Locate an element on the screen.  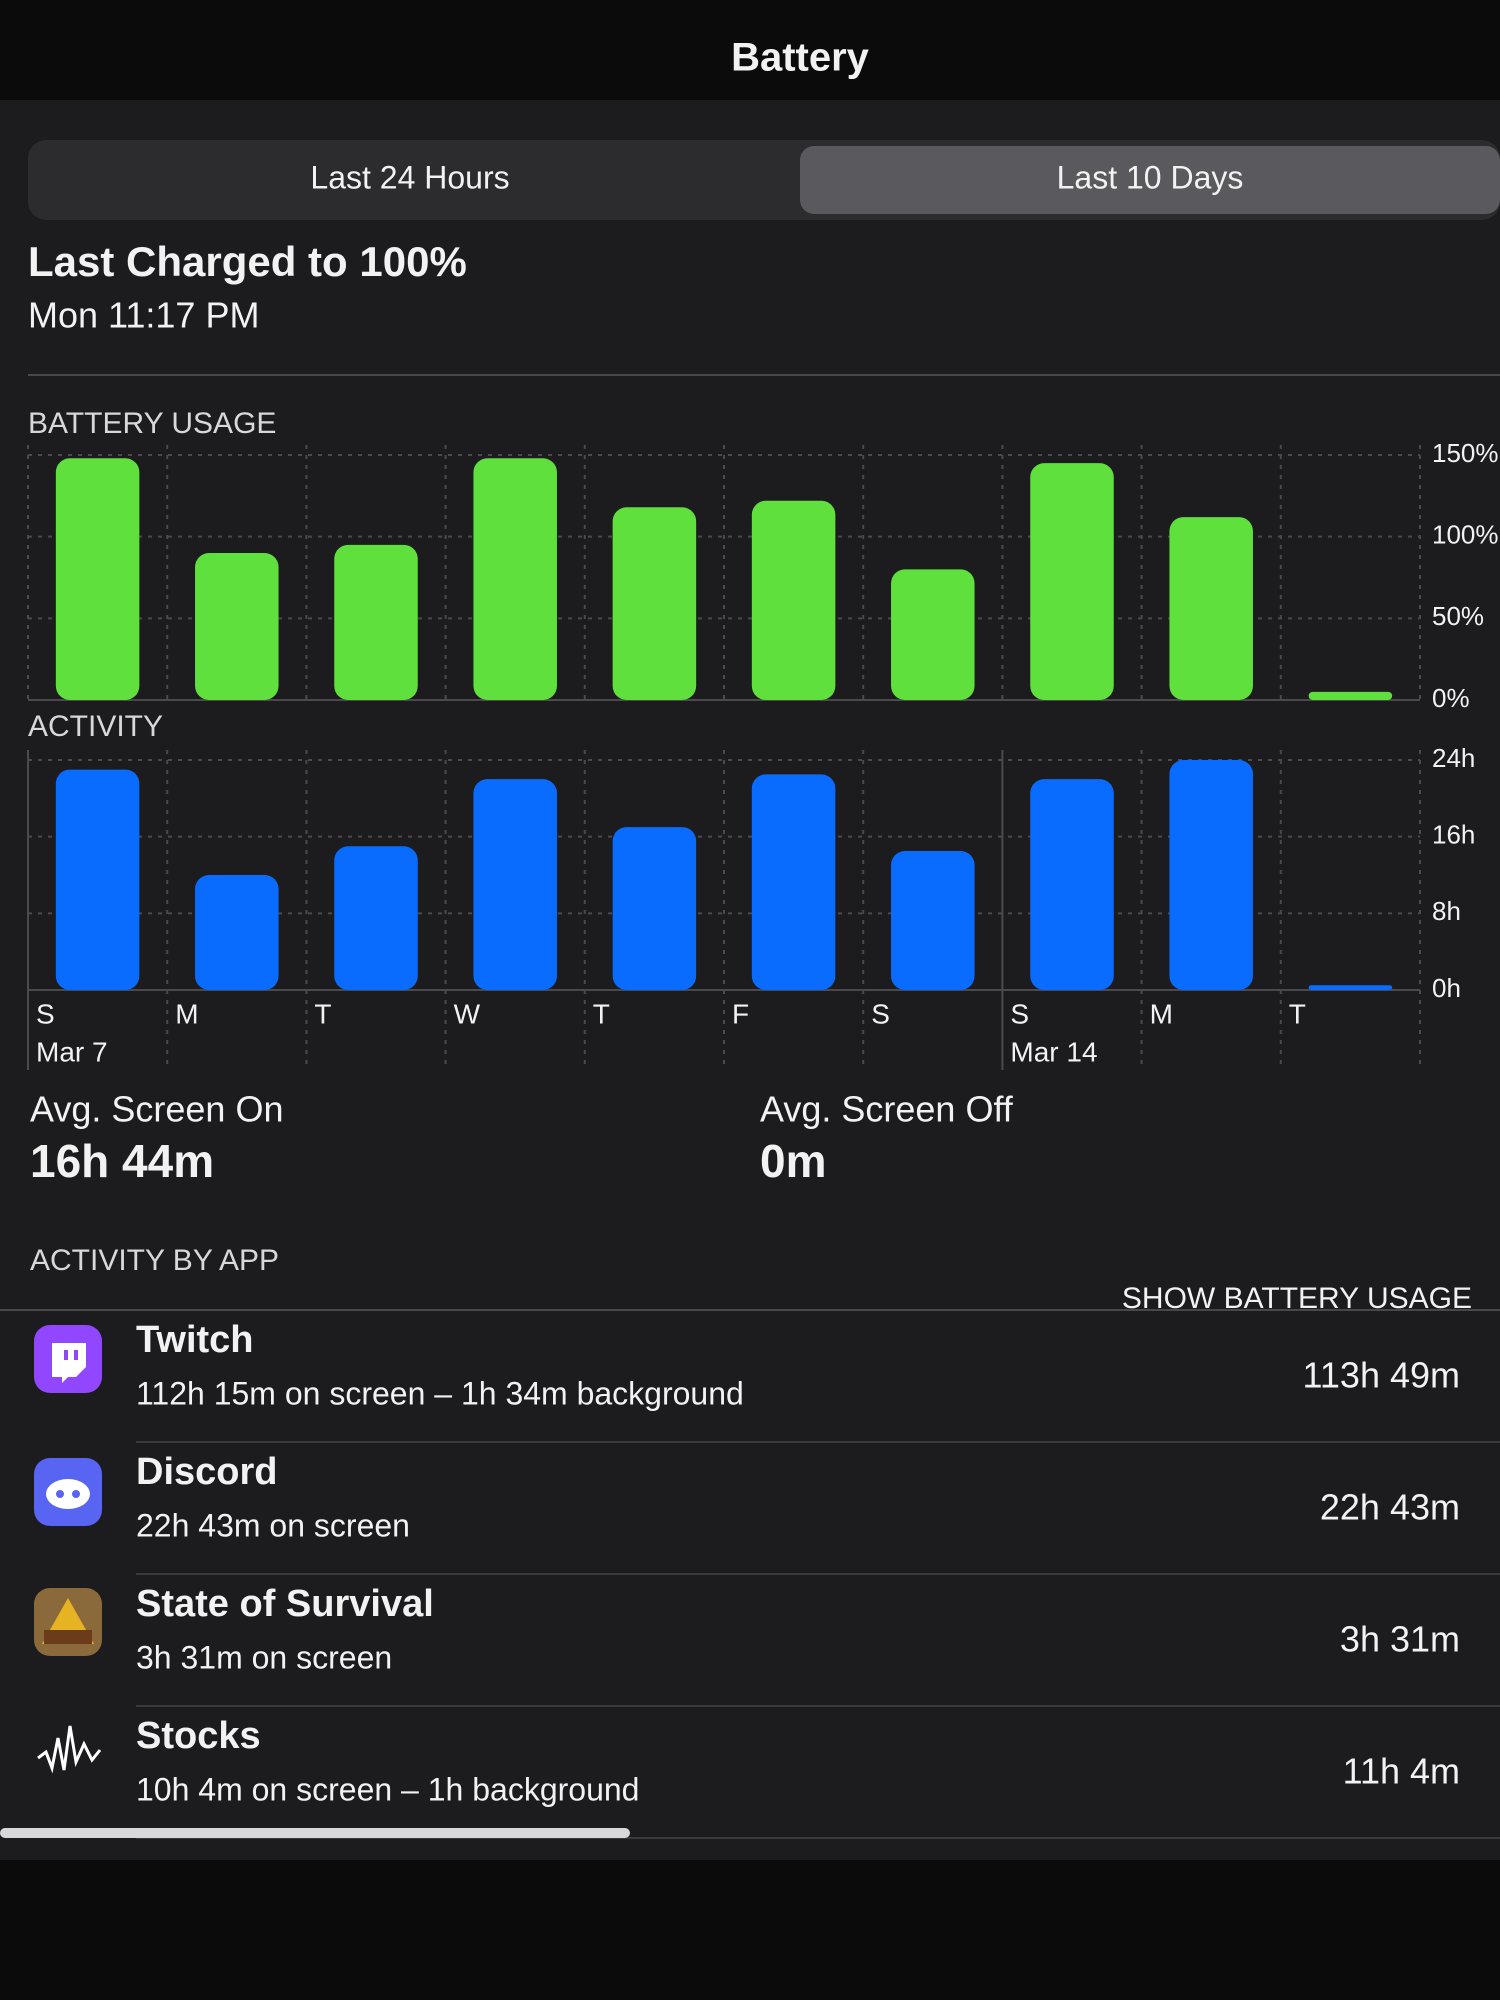
x-tick-label: F is located at coordinates (740, 1013).